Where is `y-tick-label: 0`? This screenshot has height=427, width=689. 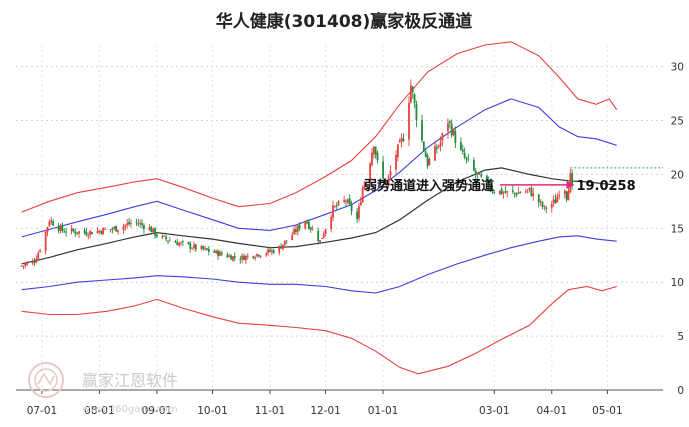
y-tick-label: 0 is located at coordinates (680, 391).